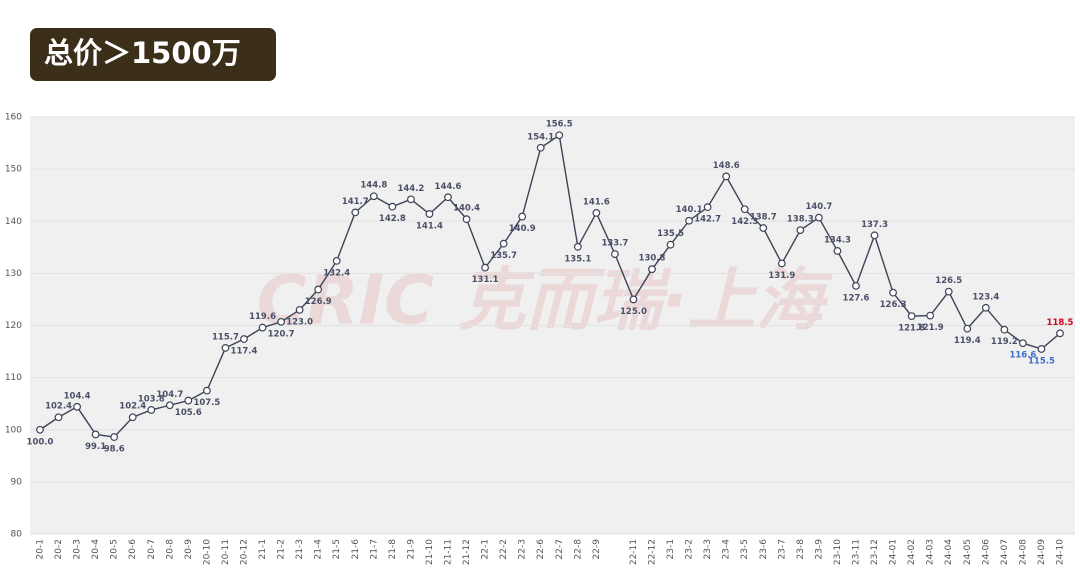  What do you see at coordinates (763, 218) in the screenshot?
I see `value-label: 138.7` at bounding box center [763, 218].